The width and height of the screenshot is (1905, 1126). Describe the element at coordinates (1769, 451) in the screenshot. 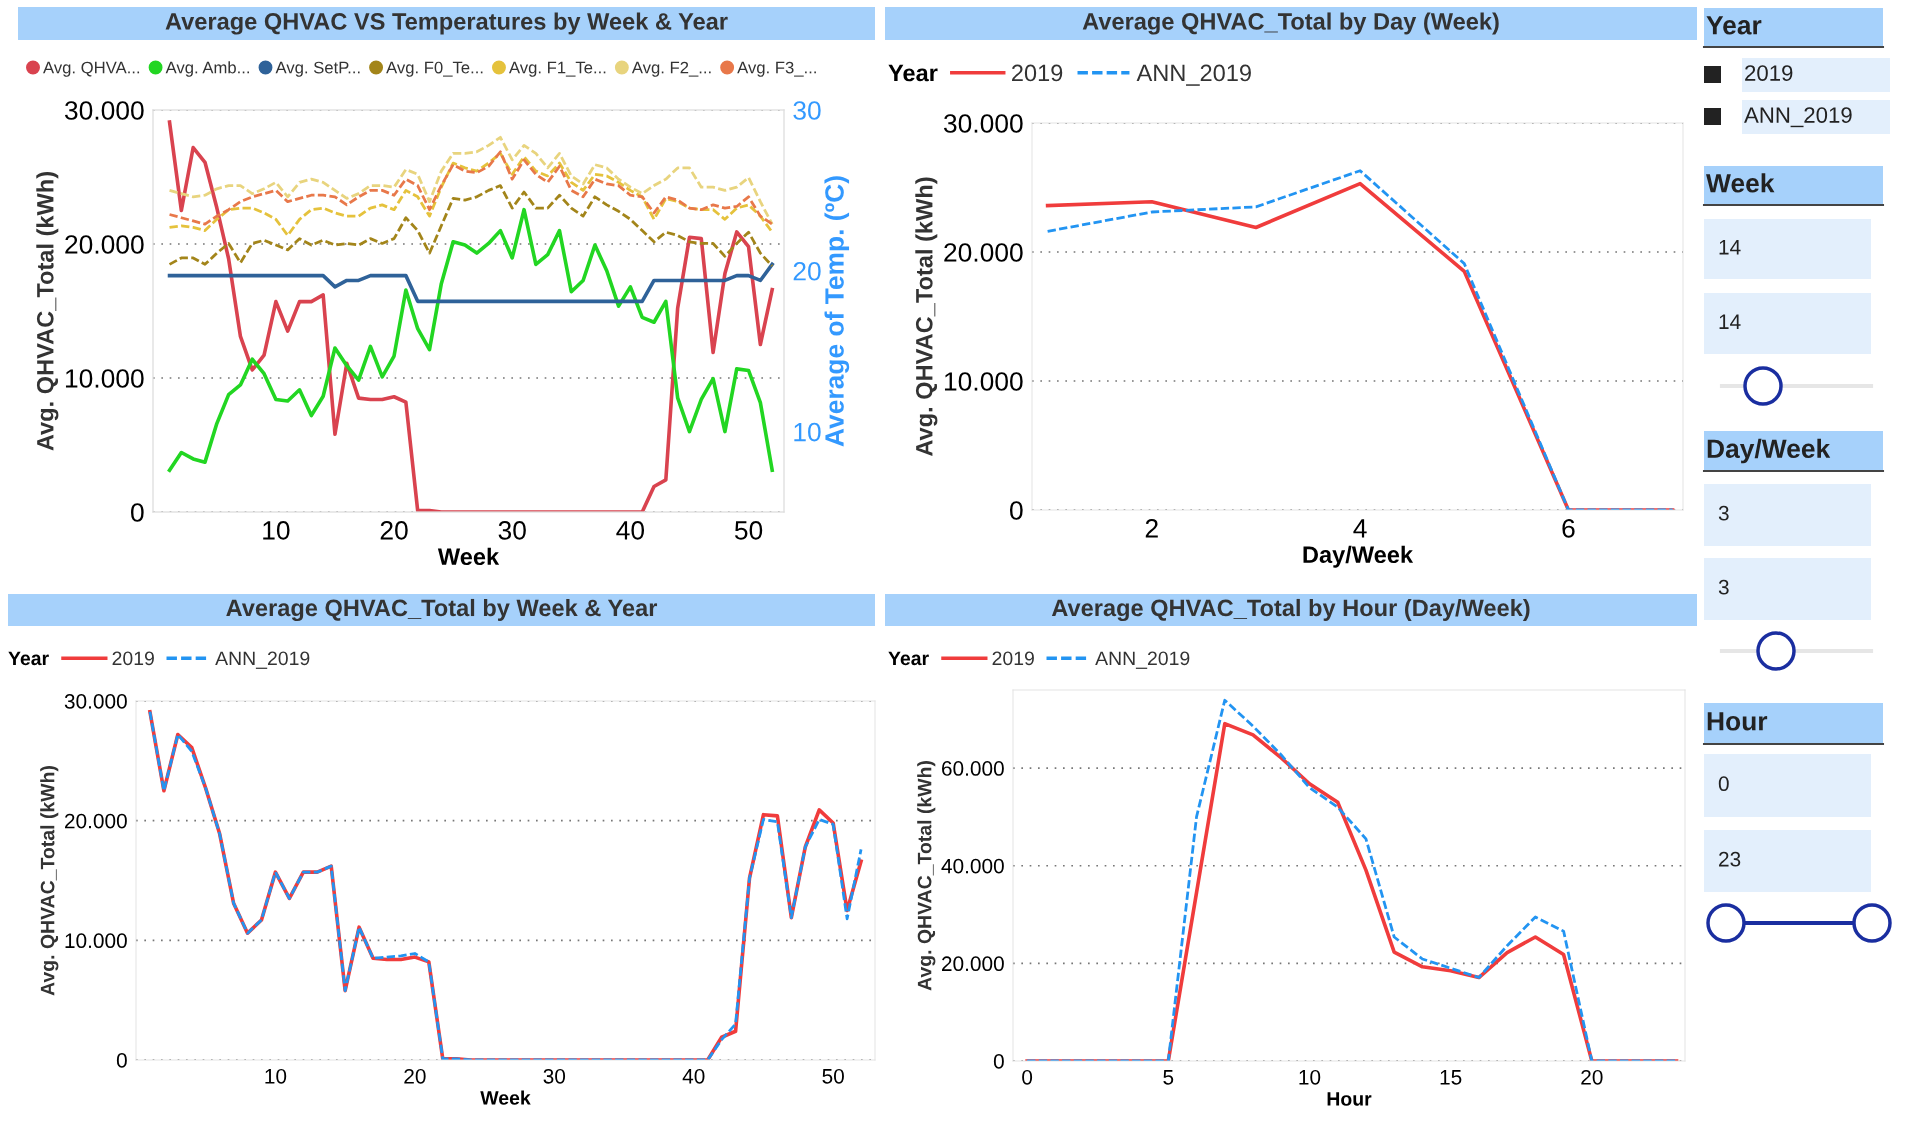

I see `text: Day/Week` at that location.